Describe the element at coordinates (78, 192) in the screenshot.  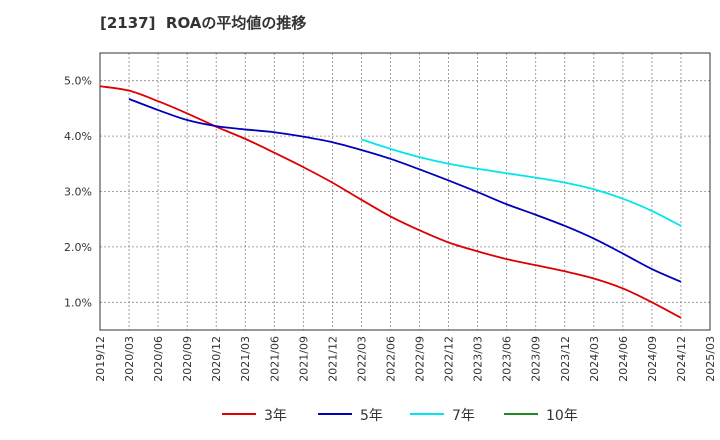
I see `y-tick-label: 3.0%` at that location.